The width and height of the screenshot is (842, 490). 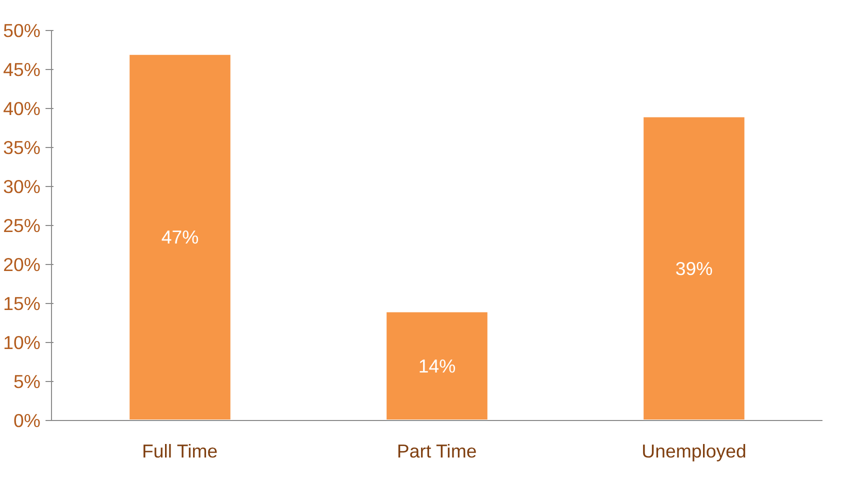 What do you see at coordinates (22, 186) in the screenshot?
I see `y-tick-label: 30%` at bounding box center [22, 186].